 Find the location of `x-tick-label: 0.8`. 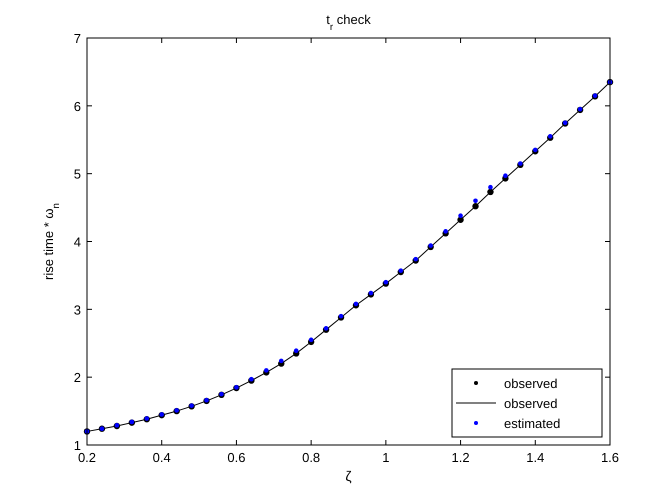

x-tick-label: 0.8 is located at coordinates (311, 457).